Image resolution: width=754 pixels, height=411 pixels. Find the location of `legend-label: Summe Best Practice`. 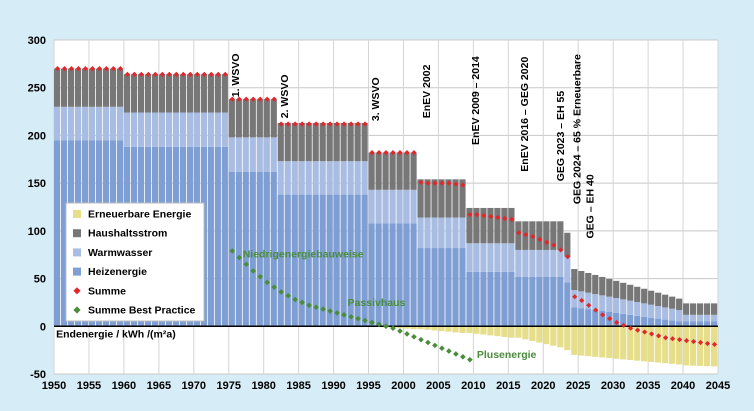

legend-label: Summe Best Practice is located at coordinates (142, 311).